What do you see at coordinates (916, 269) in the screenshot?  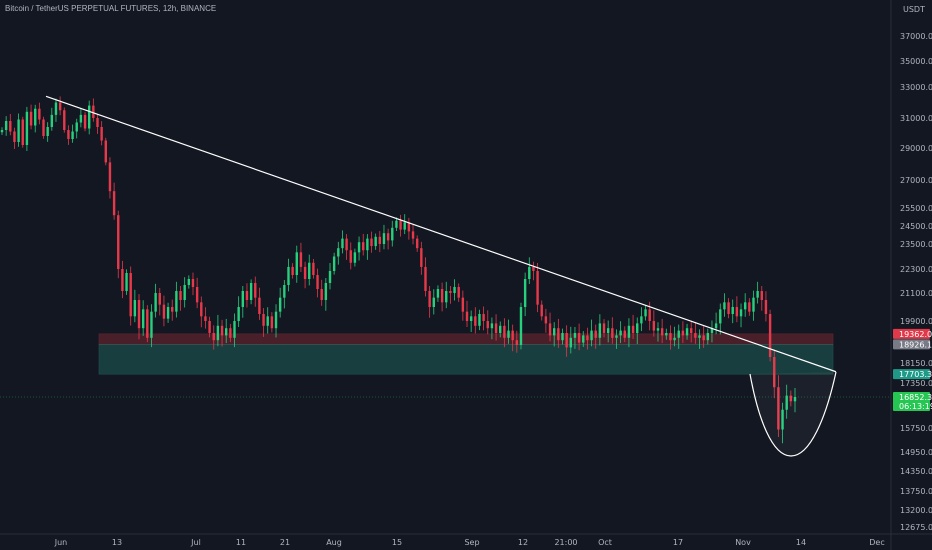 I see `price-tick-label: 22300.0` at bounding box center [916, 269].